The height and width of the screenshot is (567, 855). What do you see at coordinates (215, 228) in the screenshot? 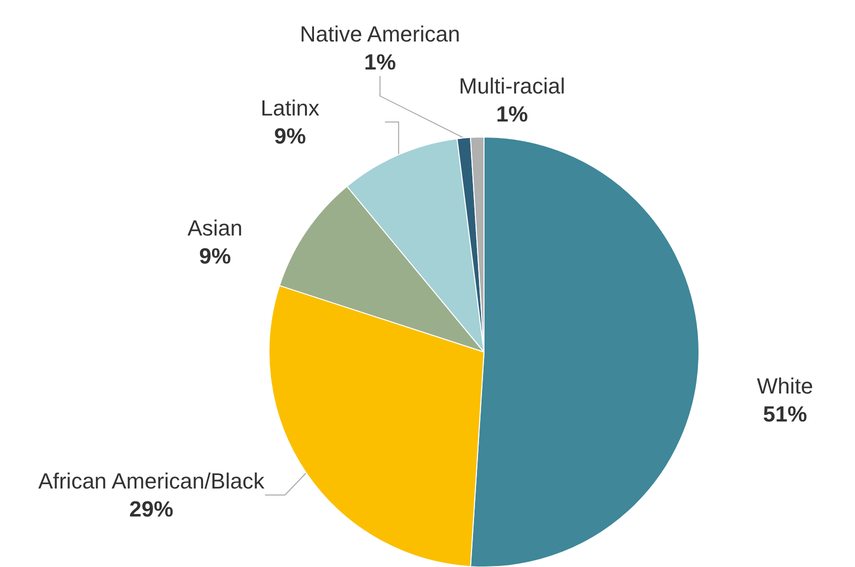
I see `slice-label: Asian` at bounding box center [215, 228].